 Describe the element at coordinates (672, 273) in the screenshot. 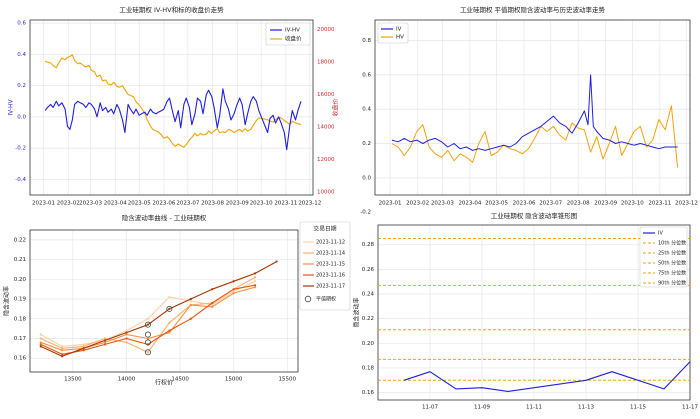

I see `legend-label: 75th 分位数` at that location.